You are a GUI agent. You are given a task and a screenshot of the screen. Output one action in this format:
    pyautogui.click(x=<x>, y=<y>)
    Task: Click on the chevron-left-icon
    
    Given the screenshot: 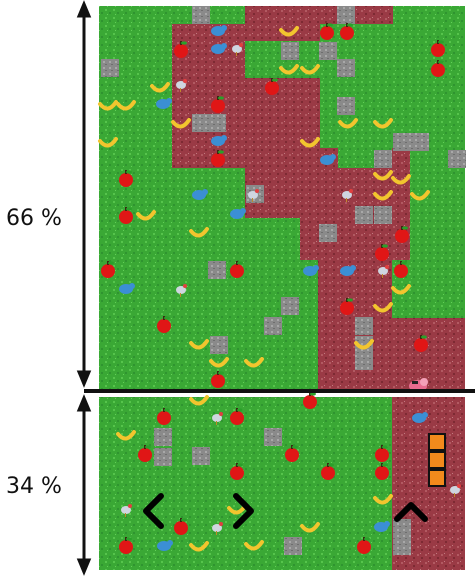 What is the action you would take?
    pyautogui.click(x=153, y=511)
    